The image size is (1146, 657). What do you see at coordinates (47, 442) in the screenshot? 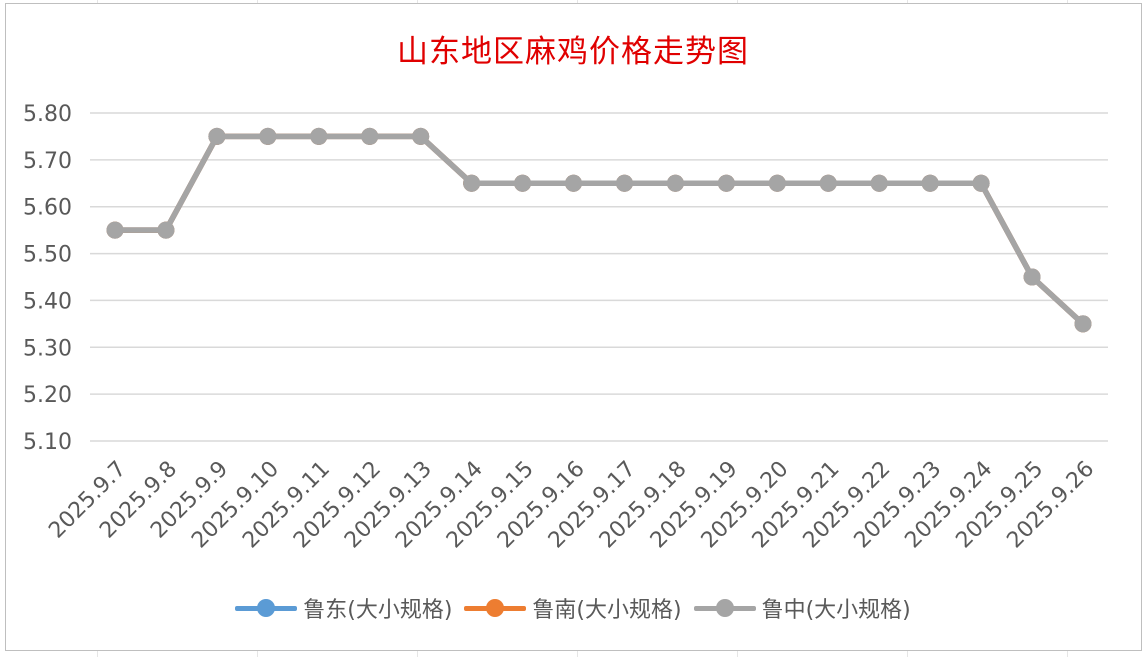
I see `y-tick-label: 5.10` at bounding box center [47, 442].